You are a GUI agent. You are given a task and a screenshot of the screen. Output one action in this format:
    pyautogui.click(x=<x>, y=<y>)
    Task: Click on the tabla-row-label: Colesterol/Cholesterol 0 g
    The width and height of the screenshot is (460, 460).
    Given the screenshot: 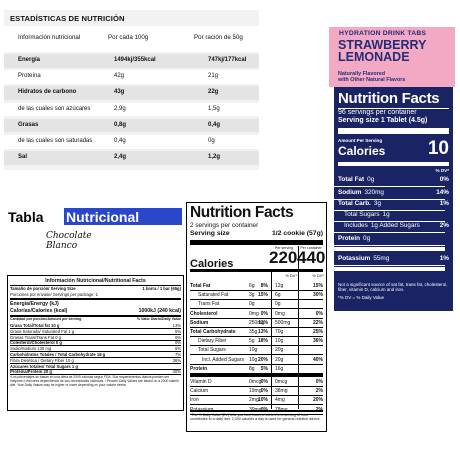 What is the action you would take?
    pyautogui.click(x=36, y=343)
    